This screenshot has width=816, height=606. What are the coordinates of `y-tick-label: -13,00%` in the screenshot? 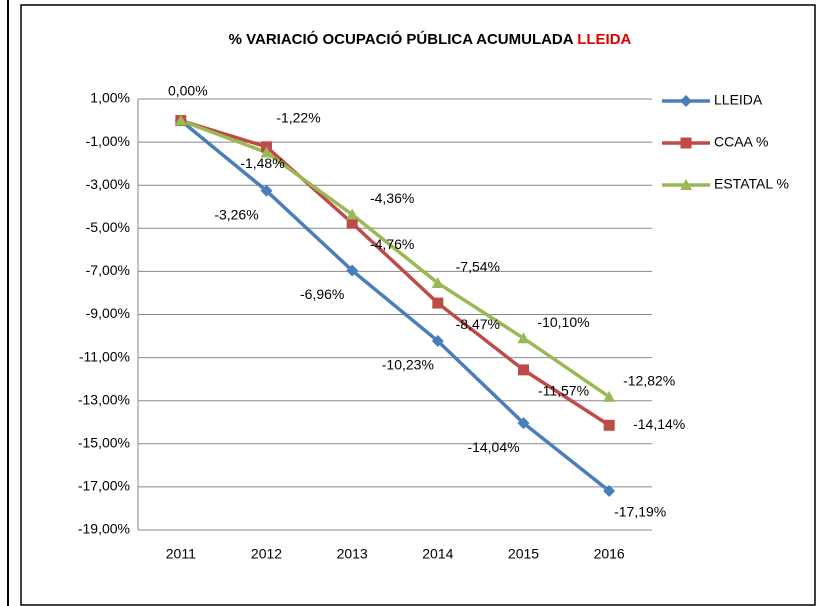 It's located at (104, 399).